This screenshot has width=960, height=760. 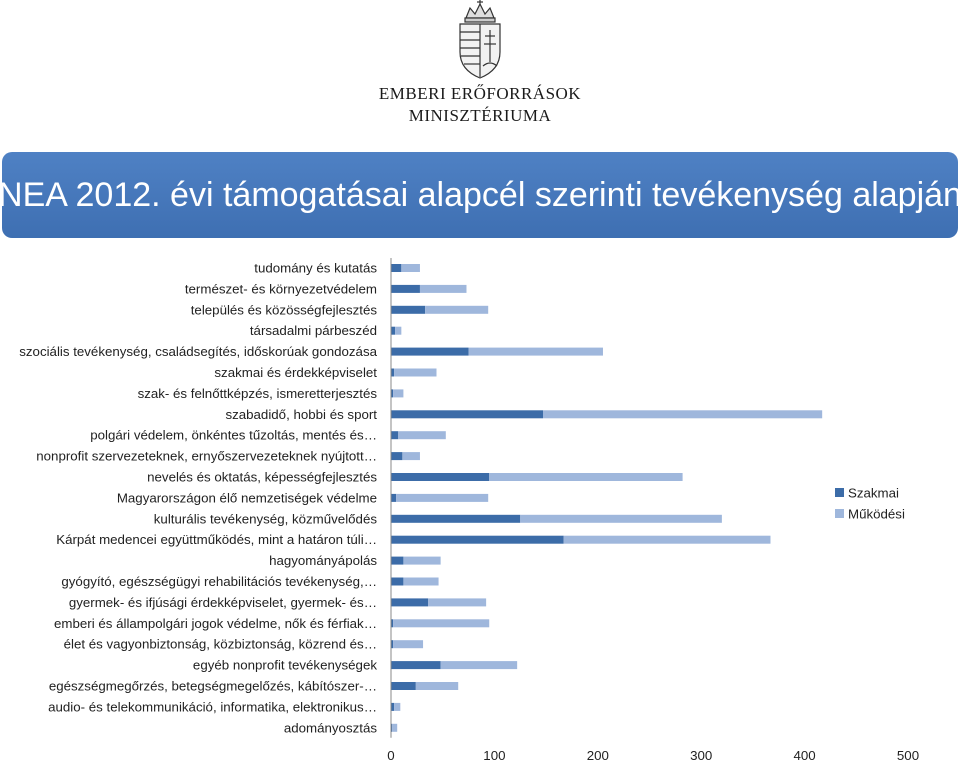 What do you see at coordinates (262, 477) in the screenshot?
I see `category-label: nevelés és oktatás, képességfejlesztés` at bounding box center [262, 477].